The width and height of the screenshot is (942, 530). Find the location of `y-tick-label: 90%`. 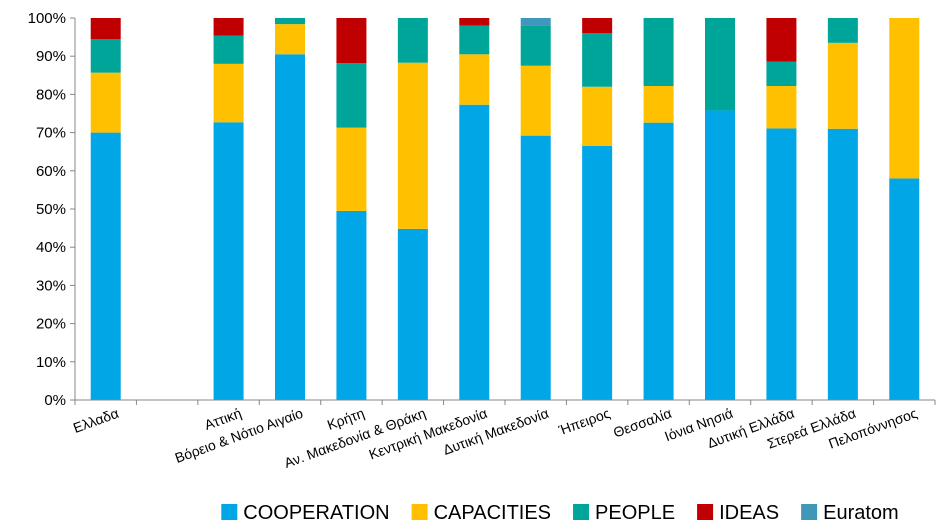

y-tick-label: 90% is located at coordinates (51, 56).